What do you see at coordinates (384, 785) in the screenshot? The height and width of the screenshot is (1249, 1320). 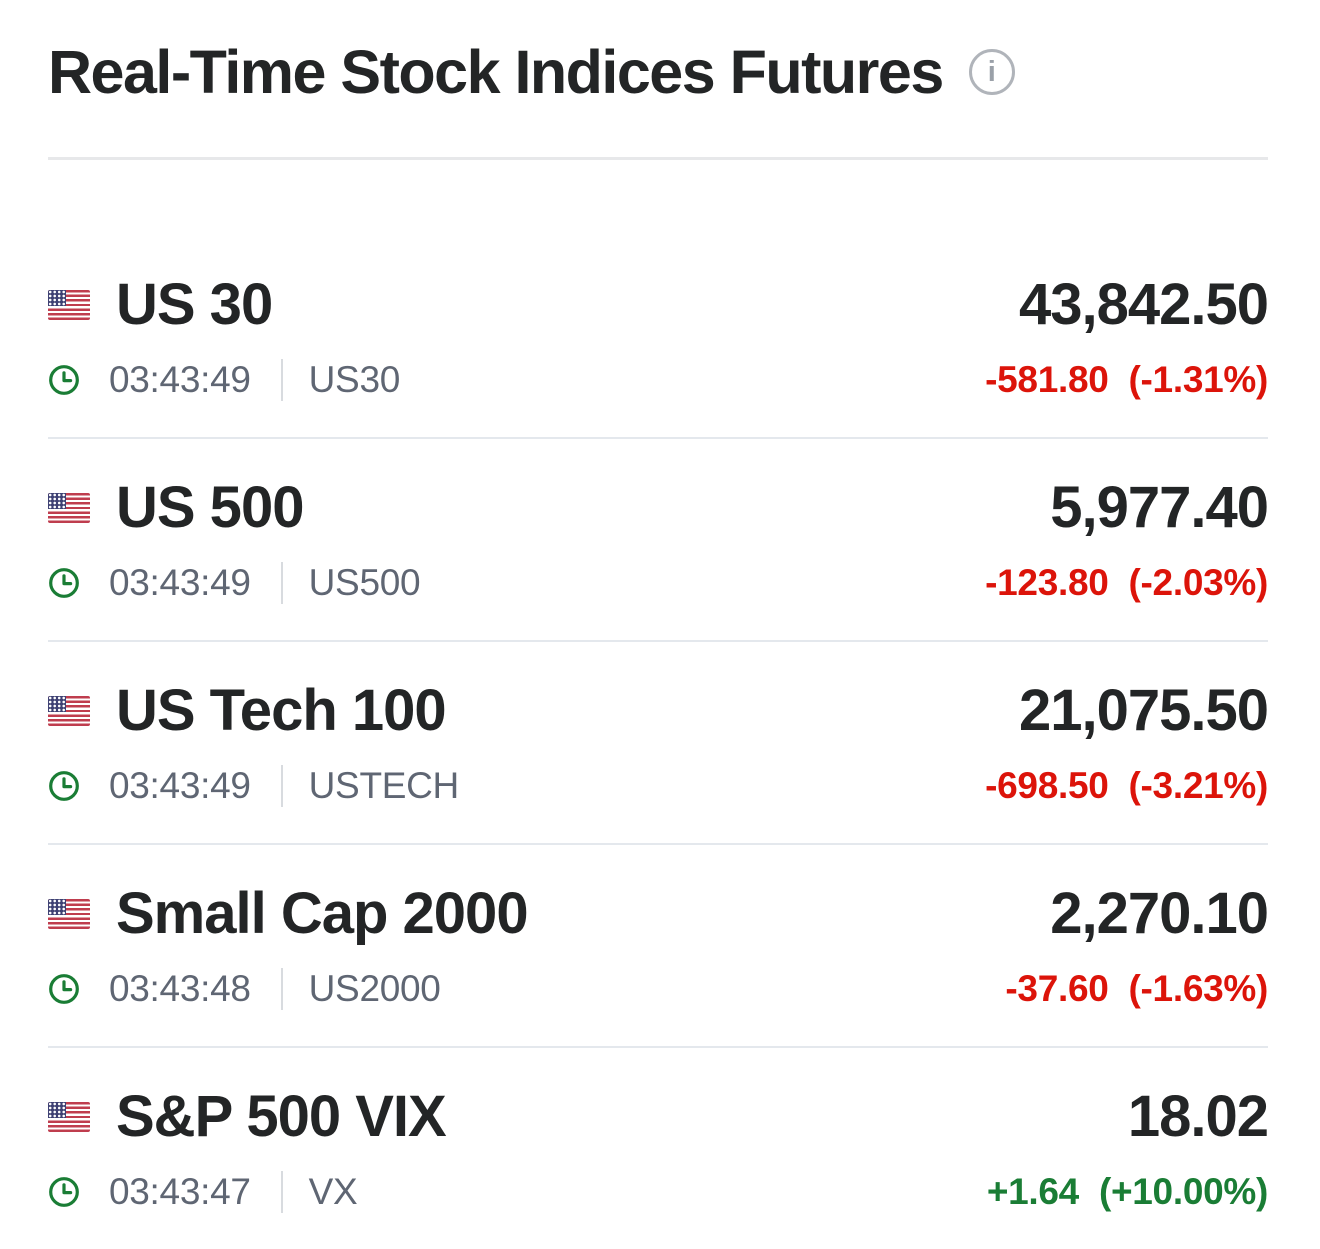 I see `instrument-symbol: USTECH` at bounding box center [384, 785].